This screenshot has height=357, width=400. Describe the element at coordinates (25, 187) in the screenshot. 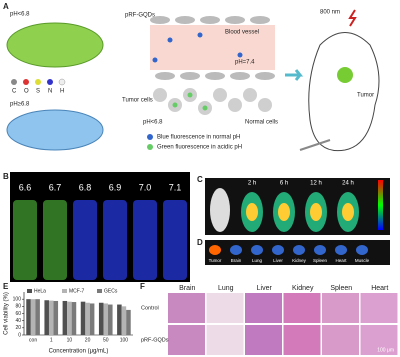

I see `ph-label: 6.6` at that location.